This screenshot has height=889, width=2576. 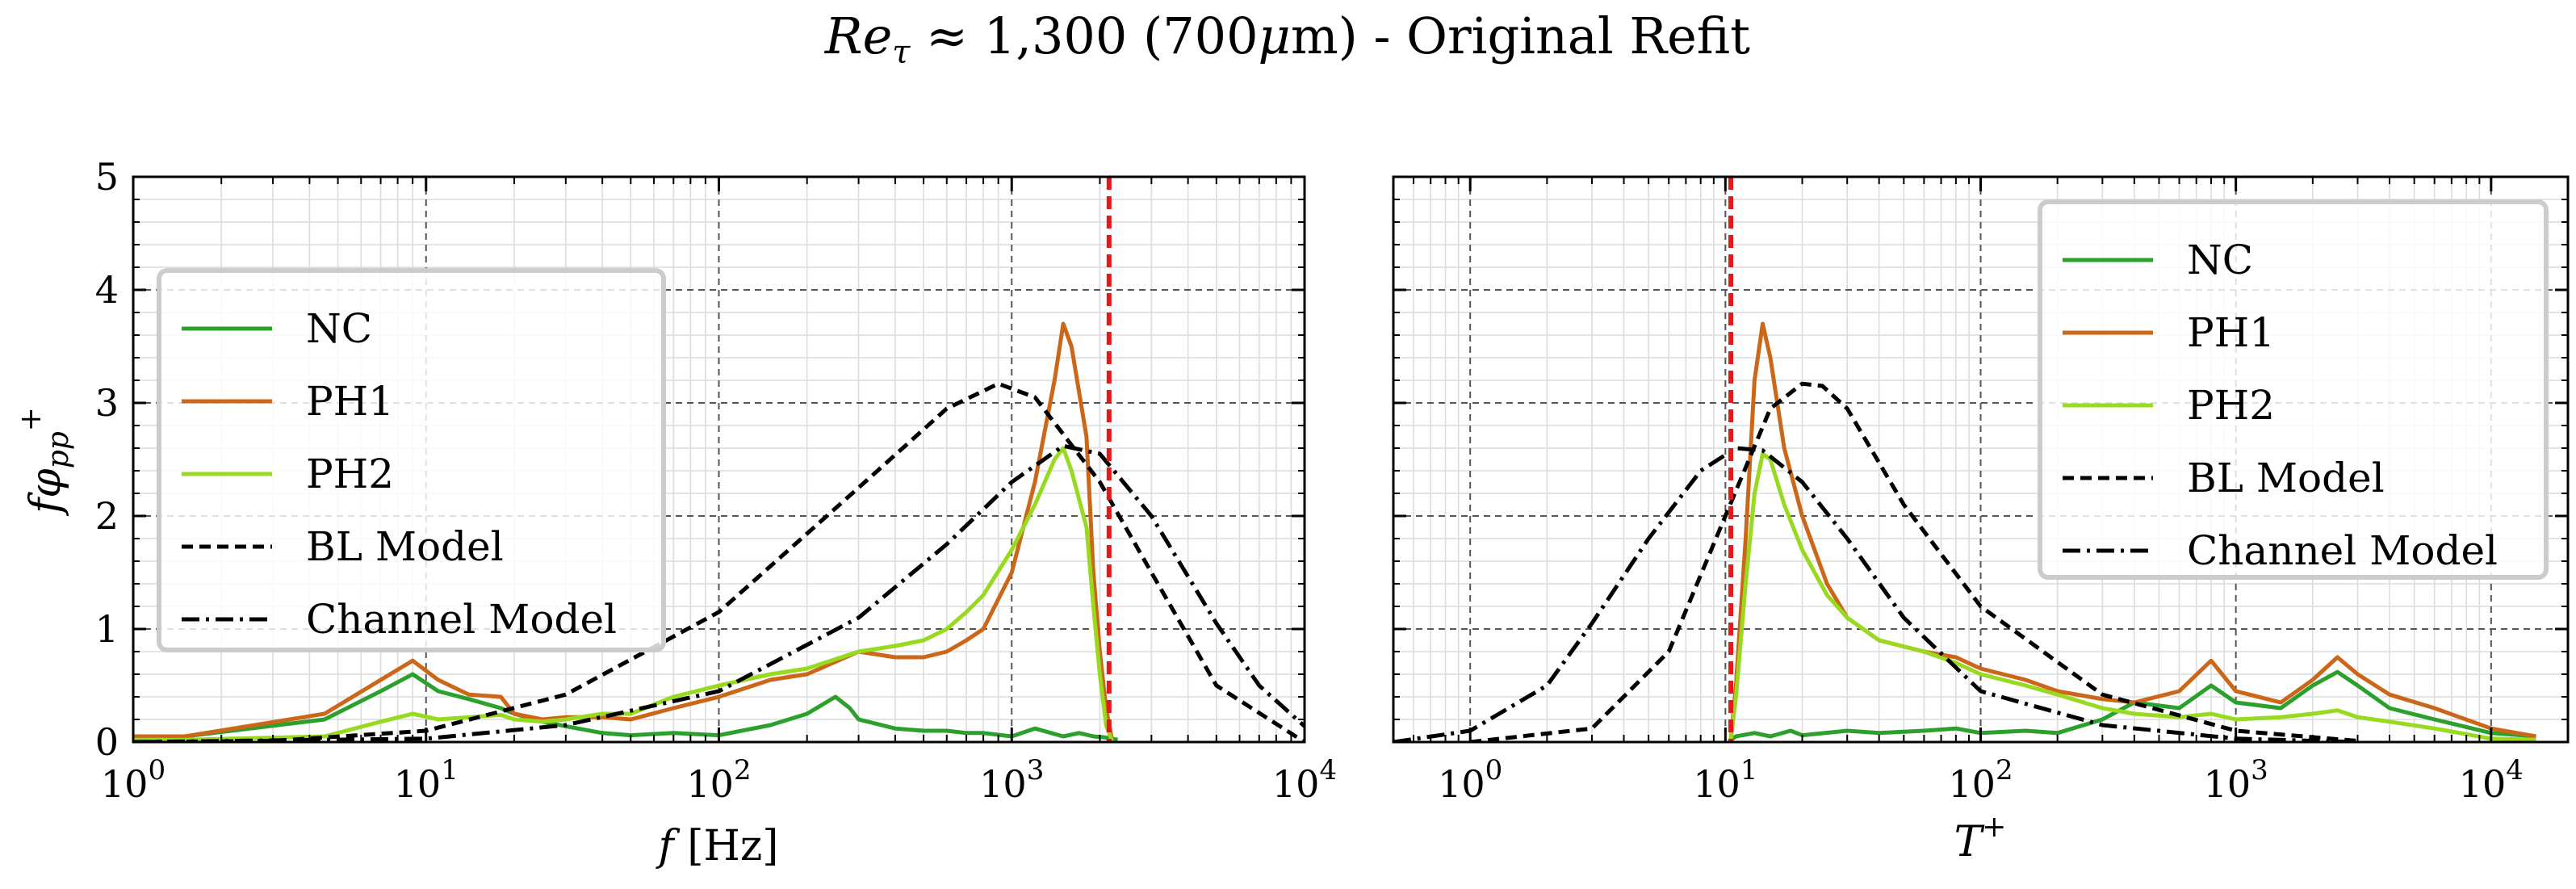 What do you see at coordinates (107, 290) in the screenshot?
I see `y-tick-label: 4` at bounding box center [107, 290].